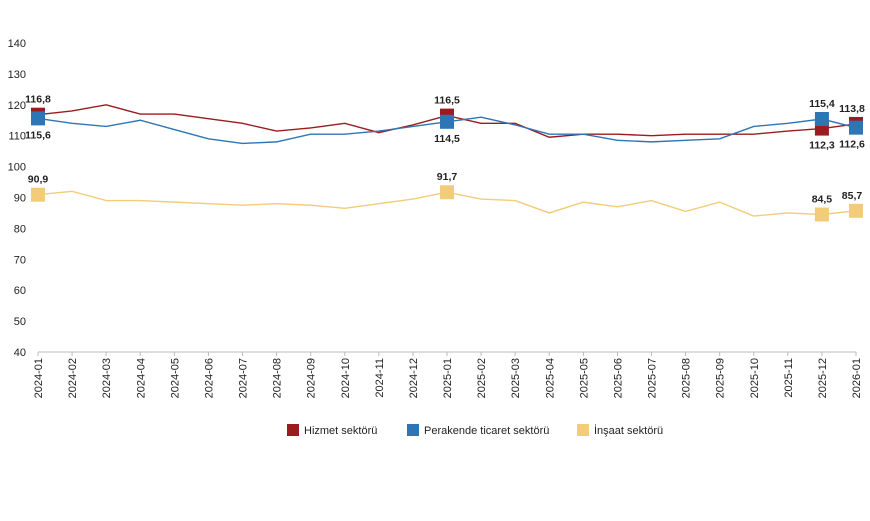 The width and height of the screenshot is (870, 521). Describe the element at coordinates (550, 378) in the screenshot. I see `x-tick-label: 2025-04` at that location.